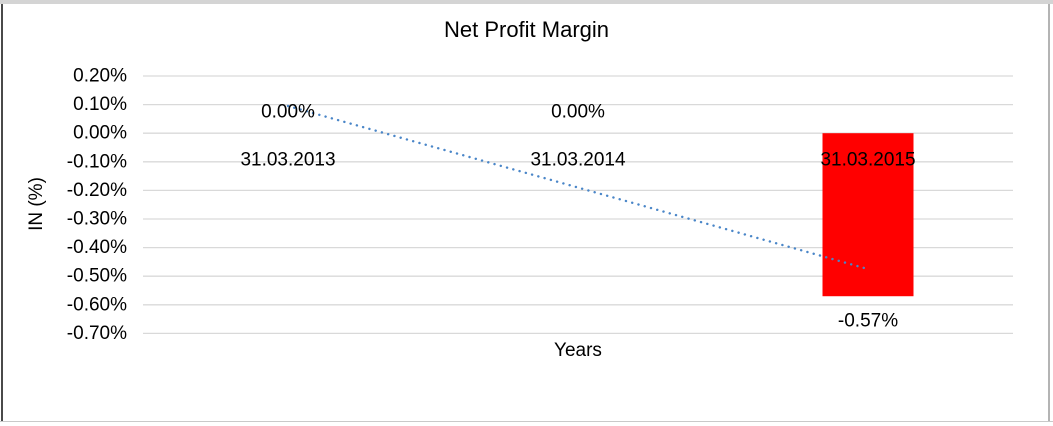 Image resolution: width=1053 pixels, height=426 pixels. Describe the element at coordinates (97, 276) in the screenshot. I see `y-axis-tick-label: -0.50%` at that location.